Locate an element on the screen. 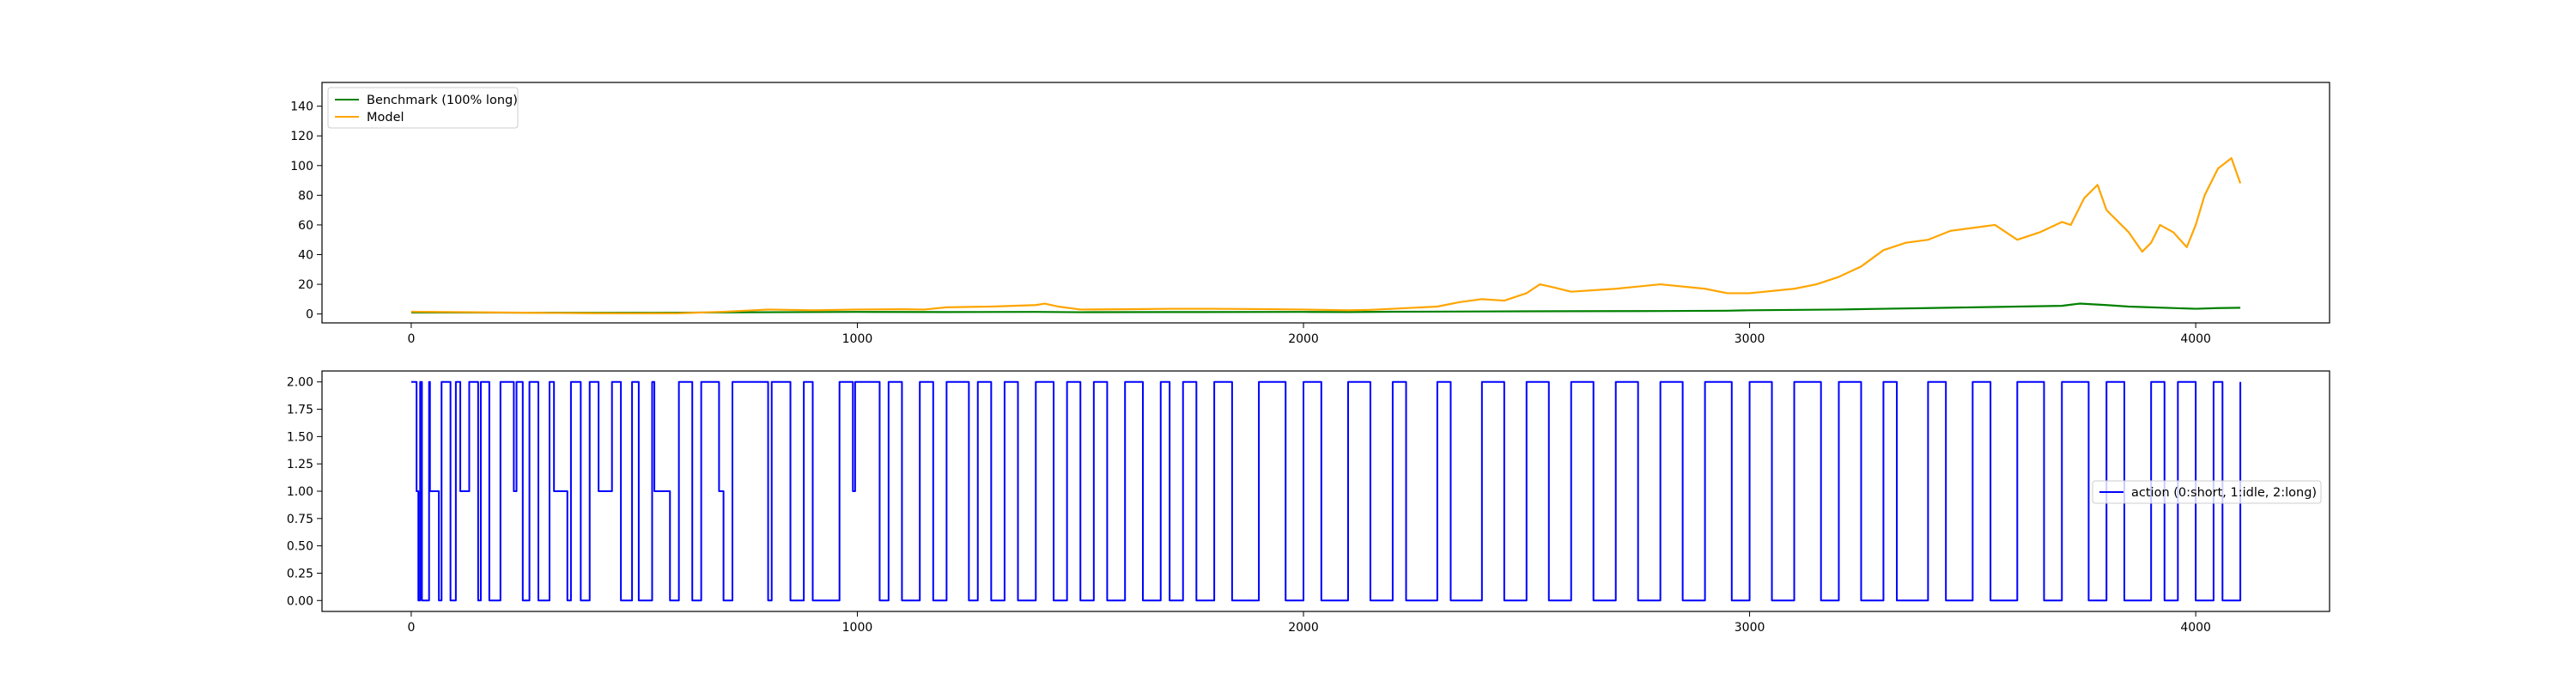 The width and height of the screenshot is (2576, 687). legend-model-label: Model is located at coordinates (386, 118).